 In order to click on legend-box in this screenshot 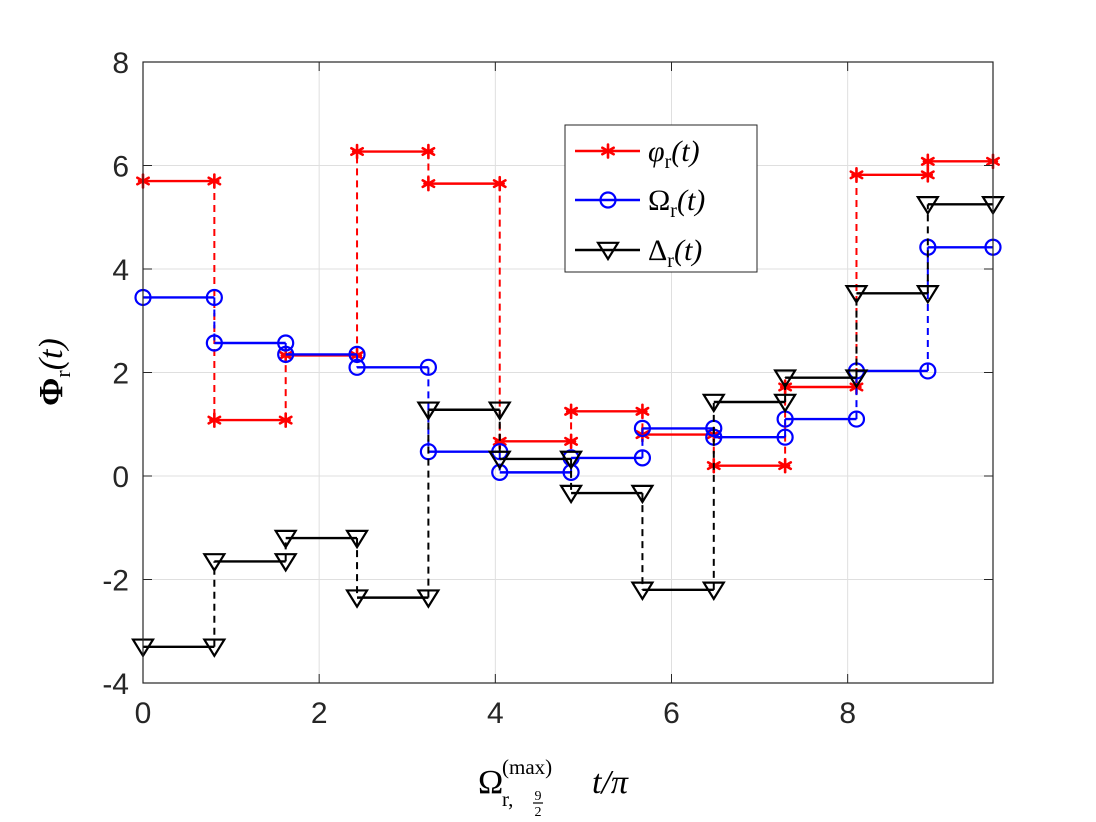, I will do `click(661, 198)`.